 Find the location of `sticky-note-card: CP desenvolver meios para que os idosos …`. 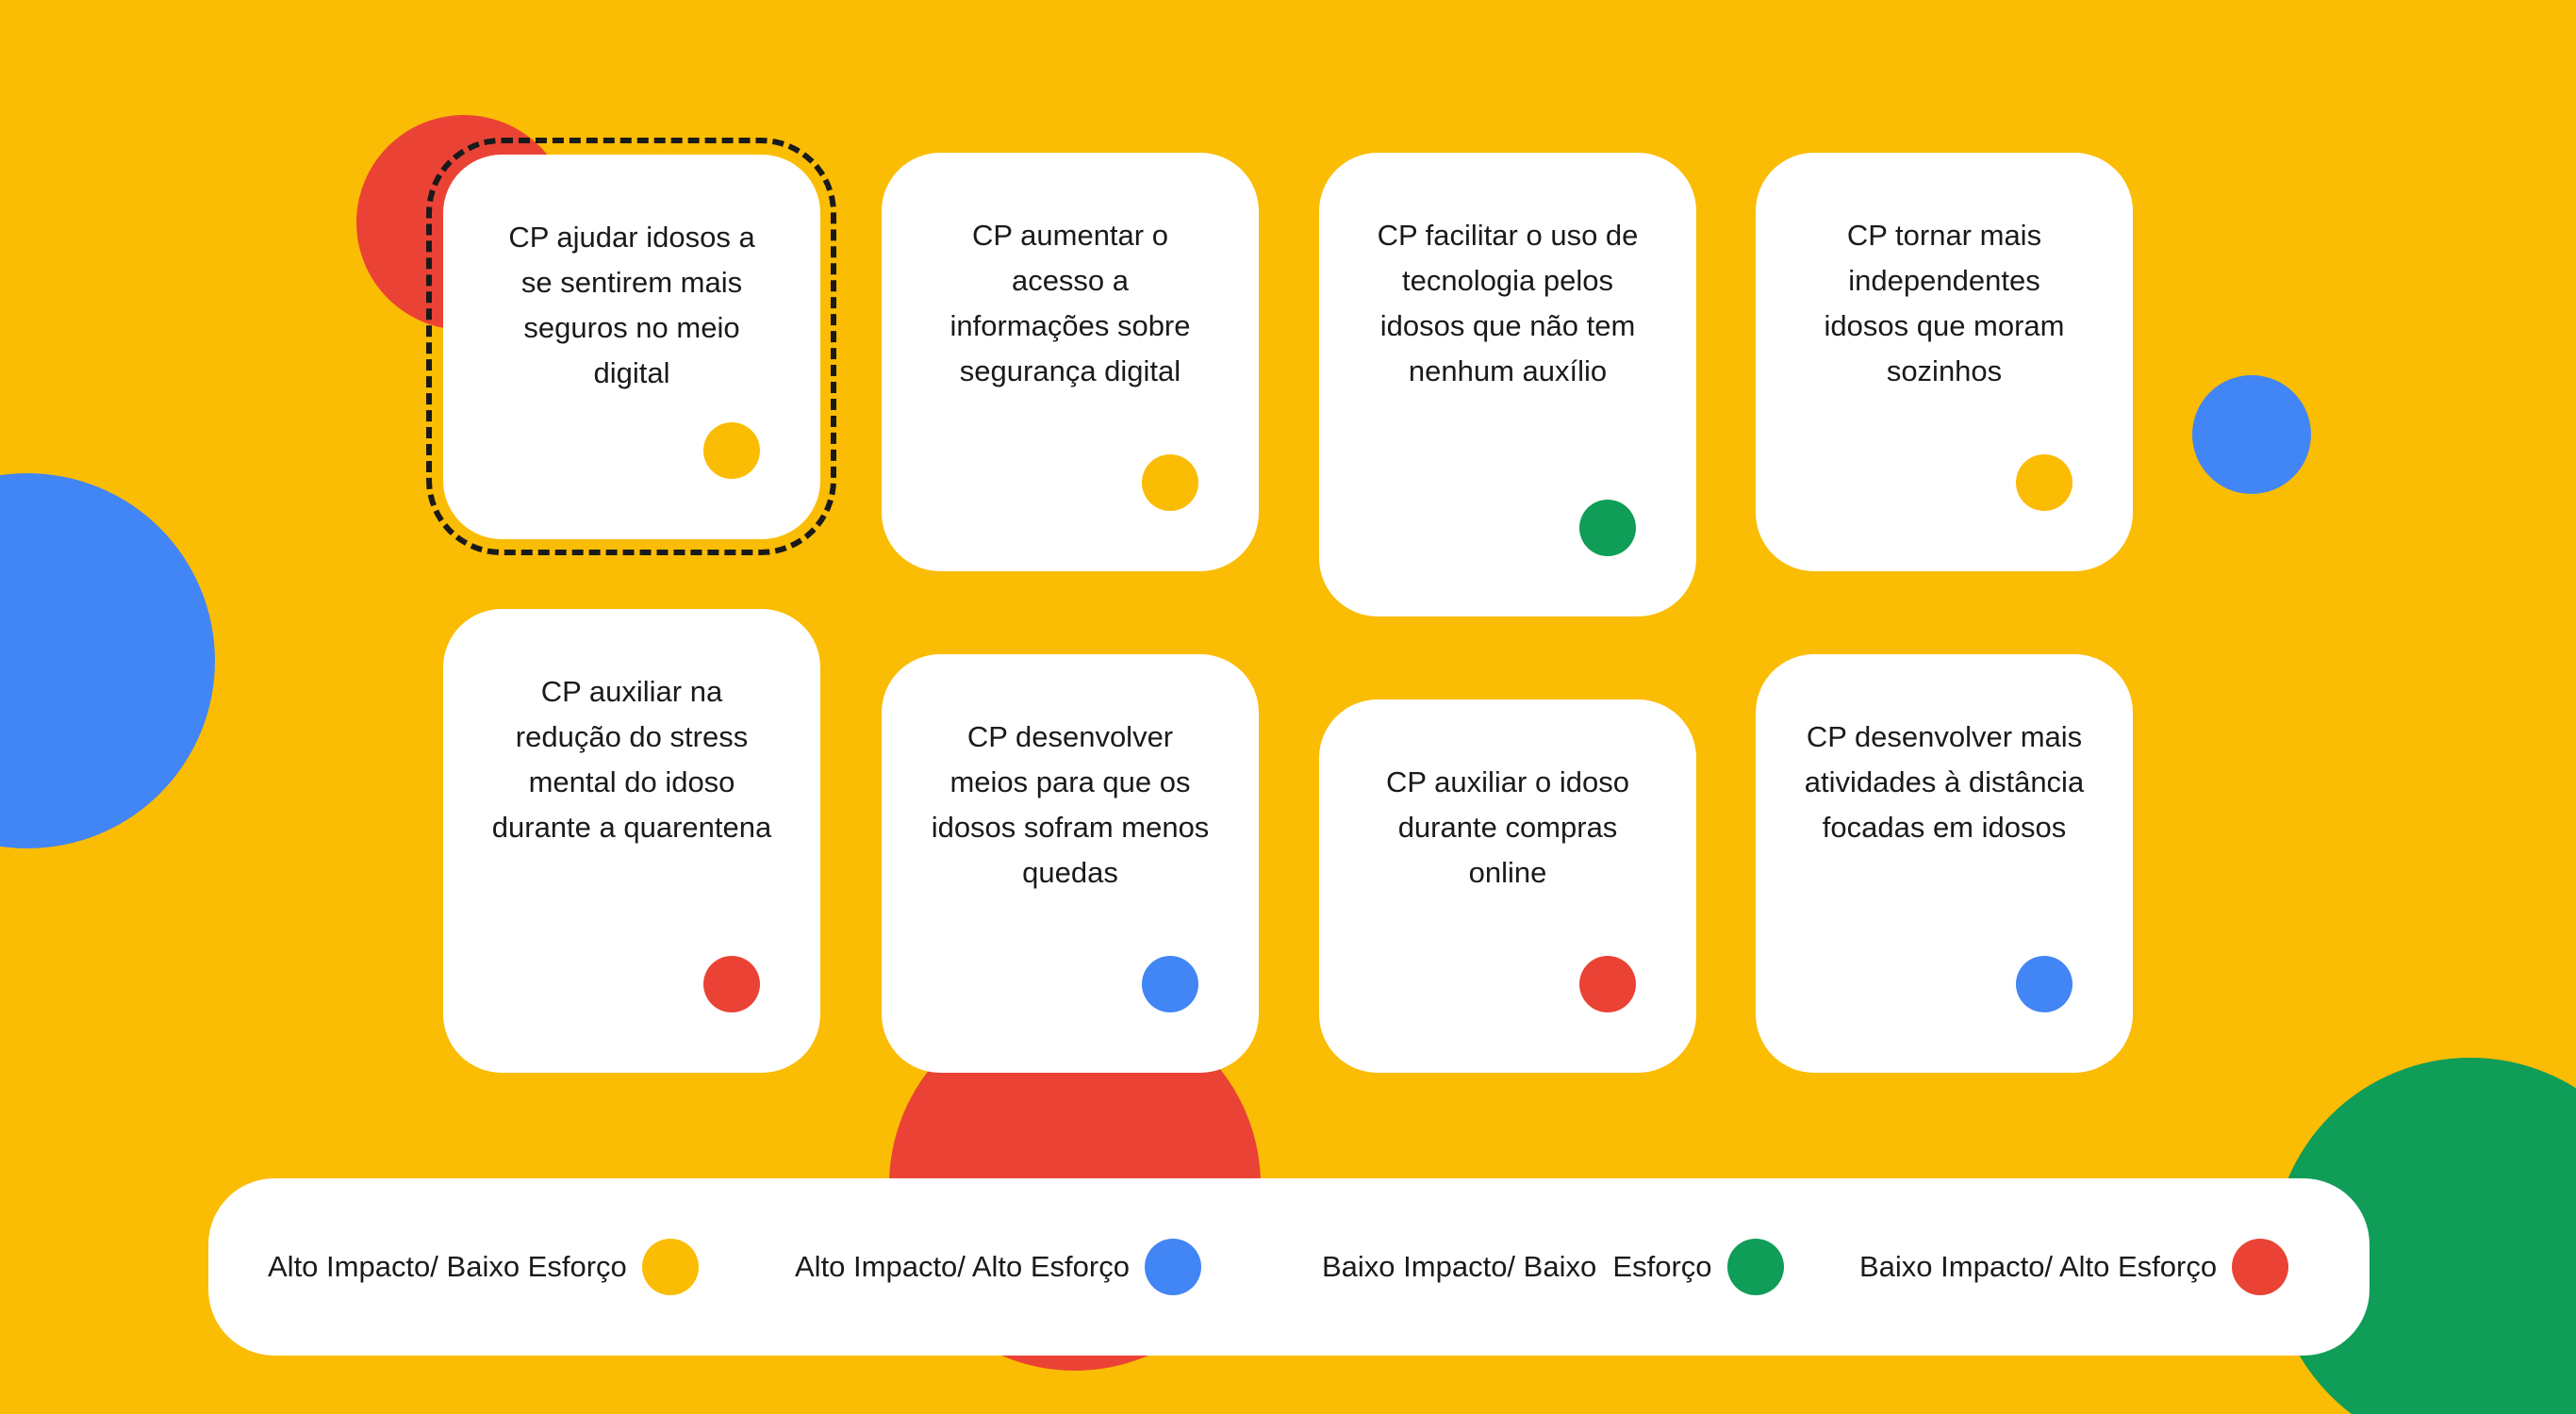

sticky-note-card: CP desenvolver meios para que os idosos … is located at coordinates (1070, 863).